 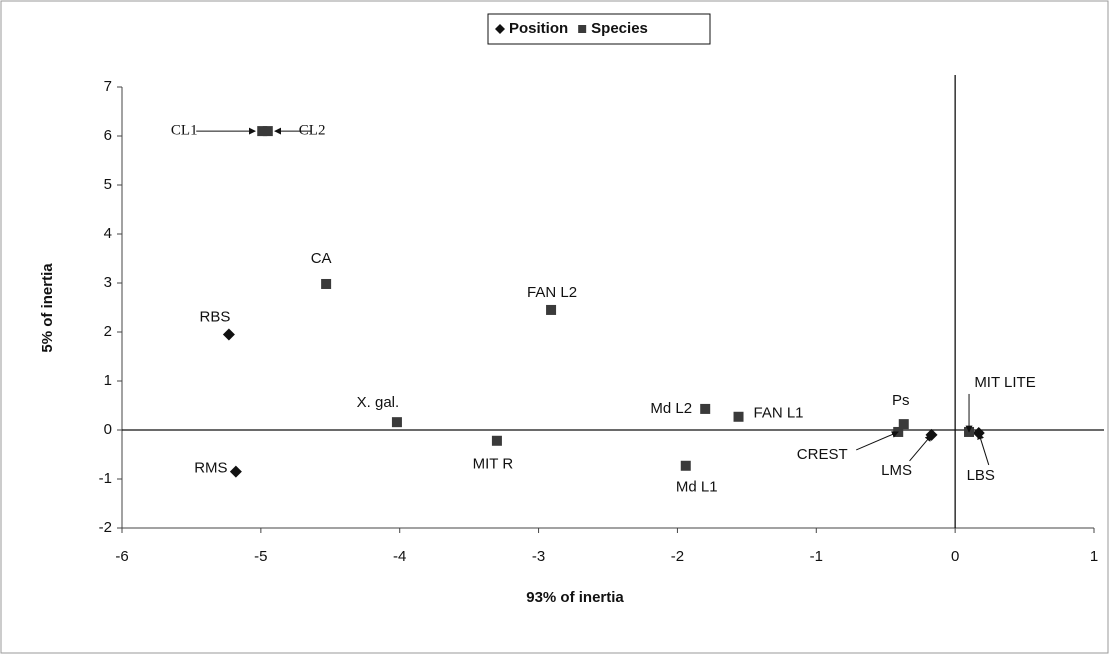 What do you see at coordinates (816, 556) in the screenshot?
I see `x-tick-label: -1` at bounding box center [816, 556].